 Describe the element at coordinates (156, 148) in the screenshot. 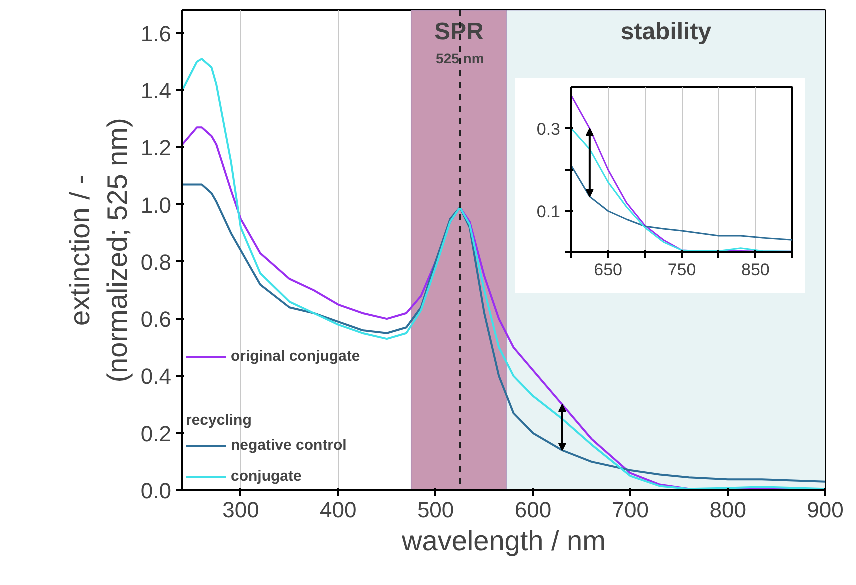

I see `y-tick-label: 1.2` at that location.